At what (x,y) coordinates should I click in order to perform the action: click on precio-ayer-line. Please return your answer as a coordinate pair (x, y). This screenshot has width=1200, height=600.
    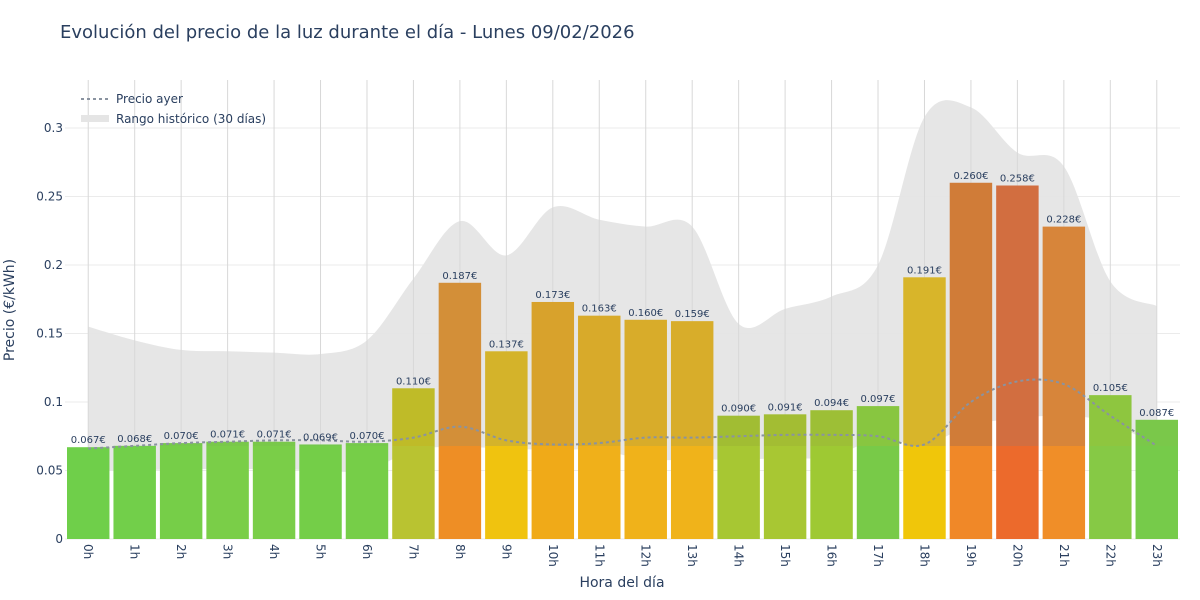
    Looking at the image, I should click on (623, 414).